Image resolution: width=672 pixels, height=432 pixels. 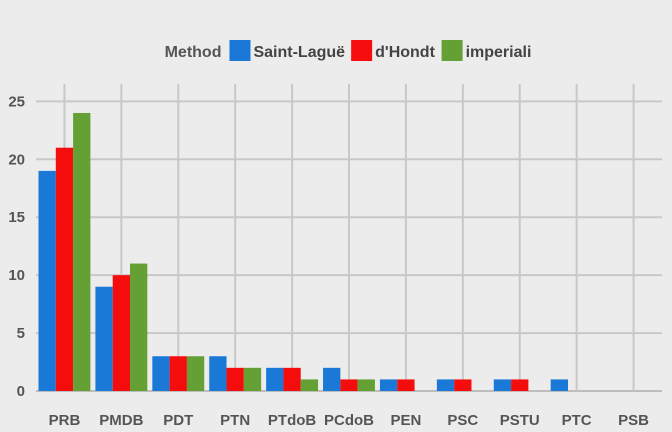 What do you see at coordinates (16, 275) in the screenshot?
I see `y-tick-label: 10` at bounding box center [16, 275].